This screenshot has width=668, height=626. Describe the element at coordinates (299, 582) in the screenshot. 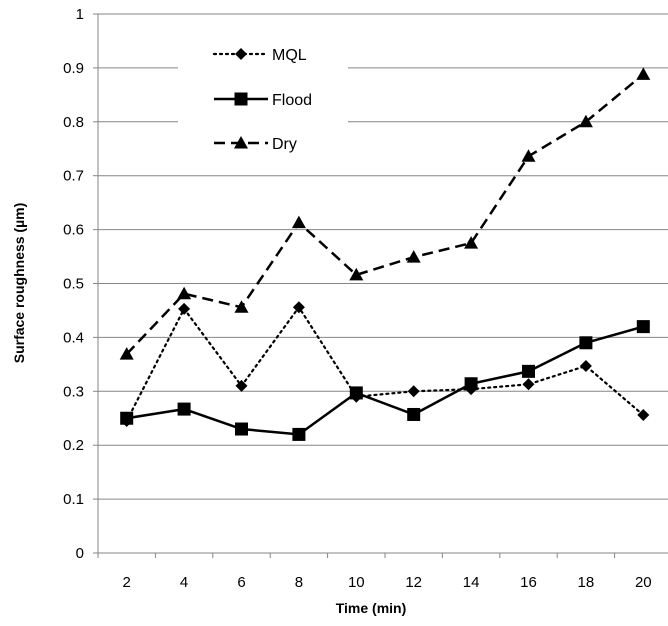

I see `x-tick-label: 8` at that location.